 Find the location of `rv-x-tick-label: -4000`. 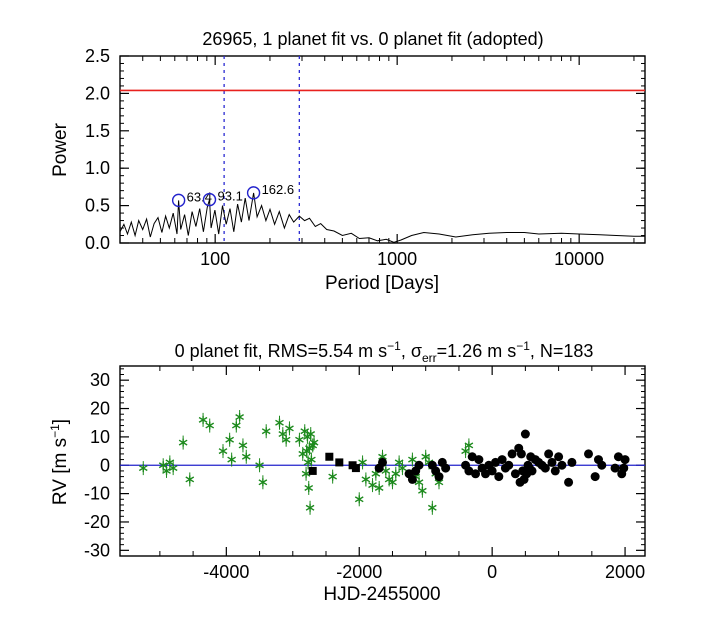

rv-x-tick-label: -4000 is located at coordinates (226, 572).